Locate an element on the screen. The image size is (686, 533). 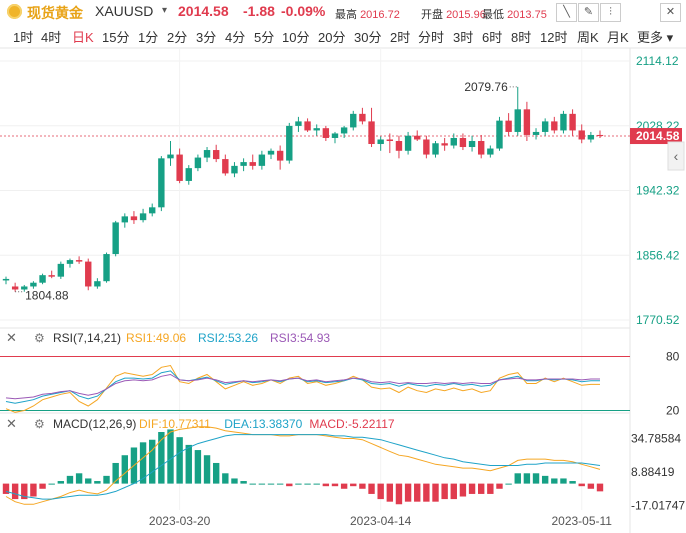
open-stat: 开盘 2015.96 is located at coordinates (453, 14).